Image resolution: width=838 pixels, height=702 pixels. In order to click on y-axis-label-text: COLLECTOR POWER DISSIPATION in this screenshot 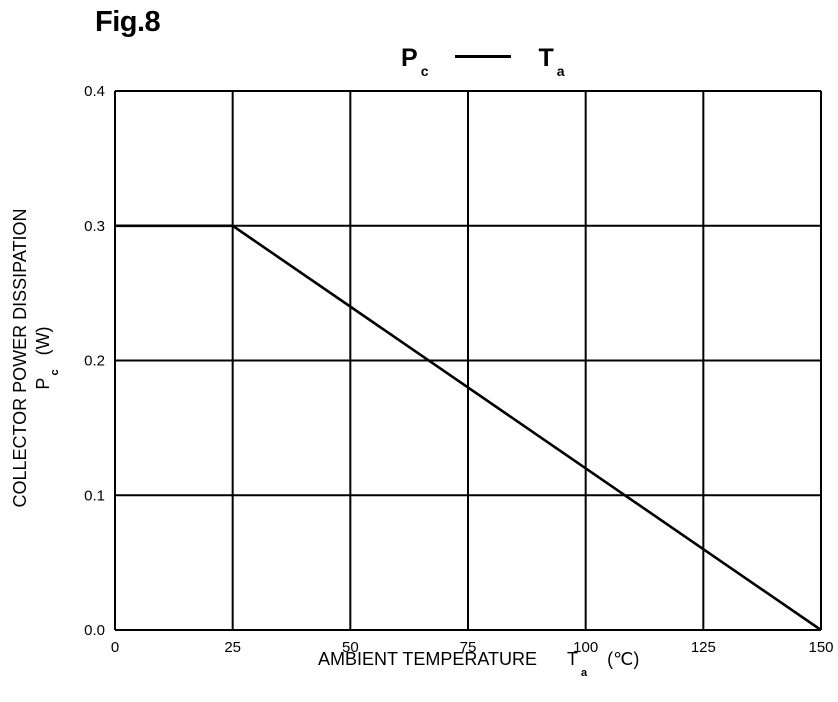, I will do `click(20, 358)`.